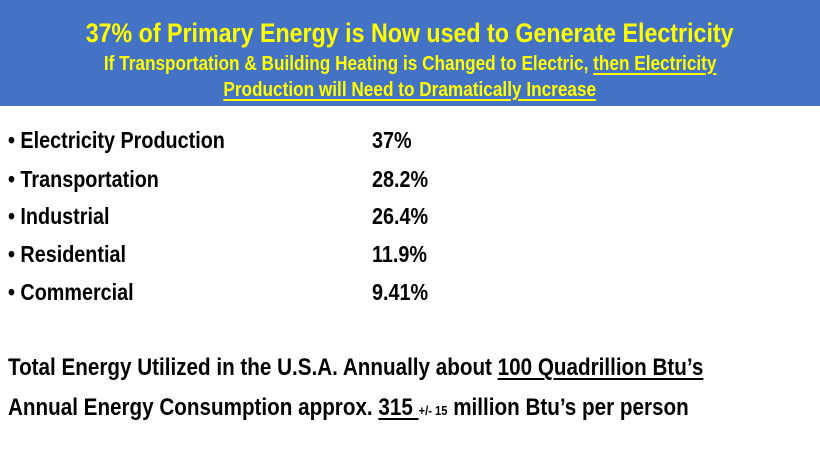 The width and height of the screenshot is (820, 462). I want to click on subtitle-emphasis: then Electricity, so click(654, 64).